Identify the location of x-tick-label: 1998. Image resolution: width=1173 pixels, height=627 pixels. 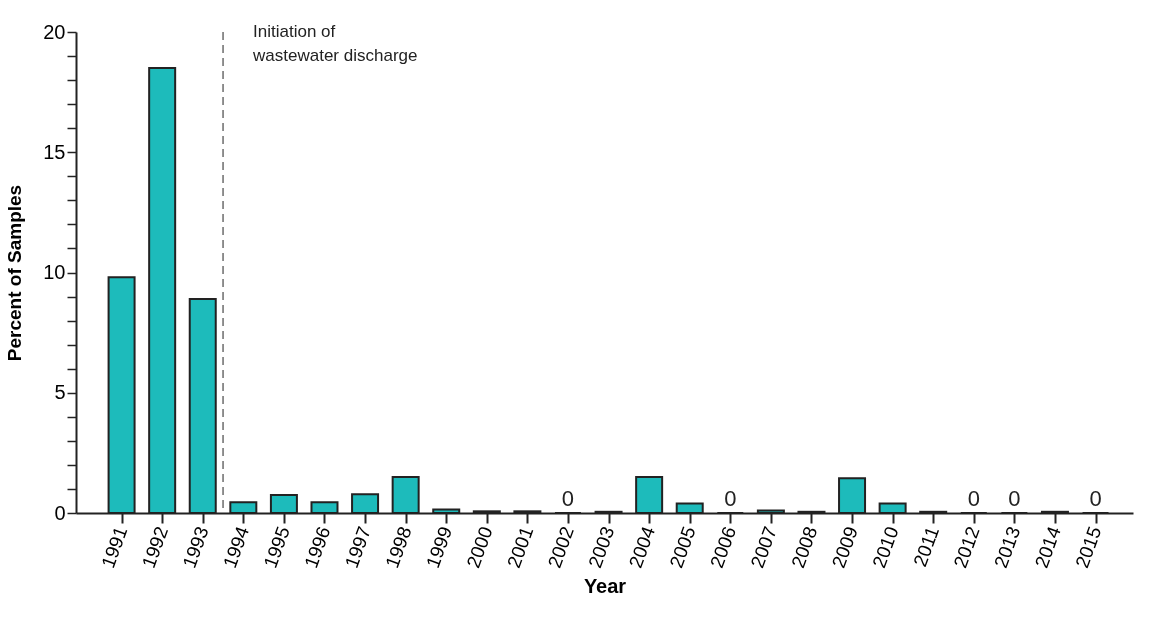
(398, 547).